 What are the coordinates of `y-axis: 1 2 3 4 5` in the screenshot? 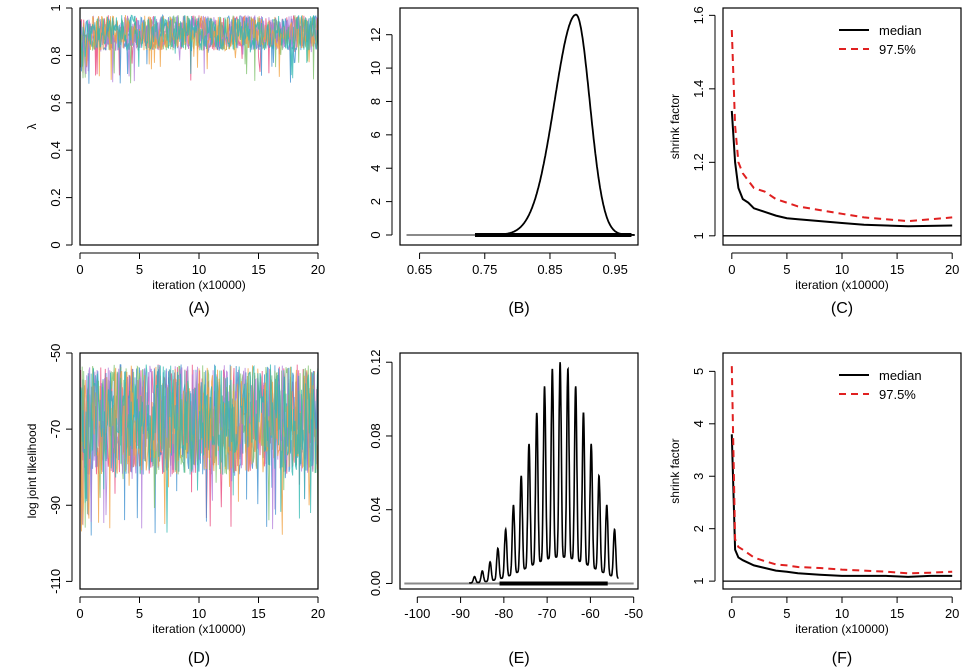 It's located at (703, 476).